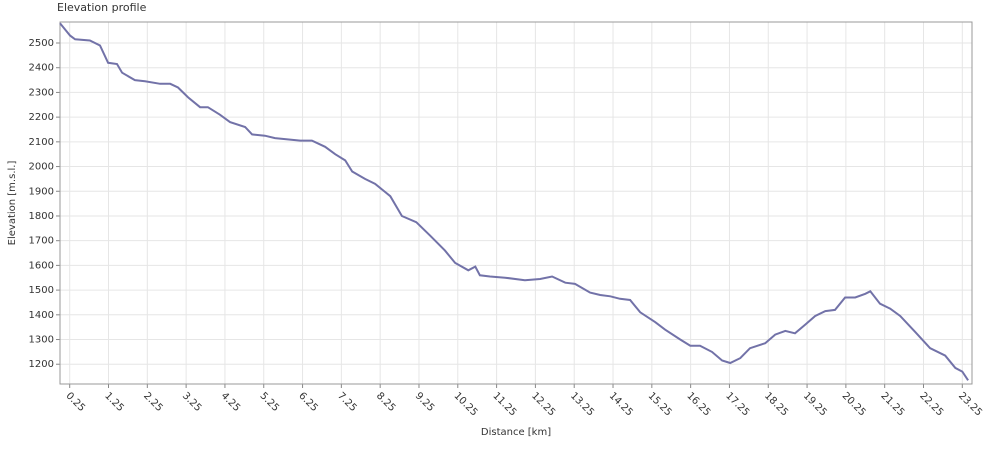  I want to click on y-tick-label: 2000, so click(41, 167).